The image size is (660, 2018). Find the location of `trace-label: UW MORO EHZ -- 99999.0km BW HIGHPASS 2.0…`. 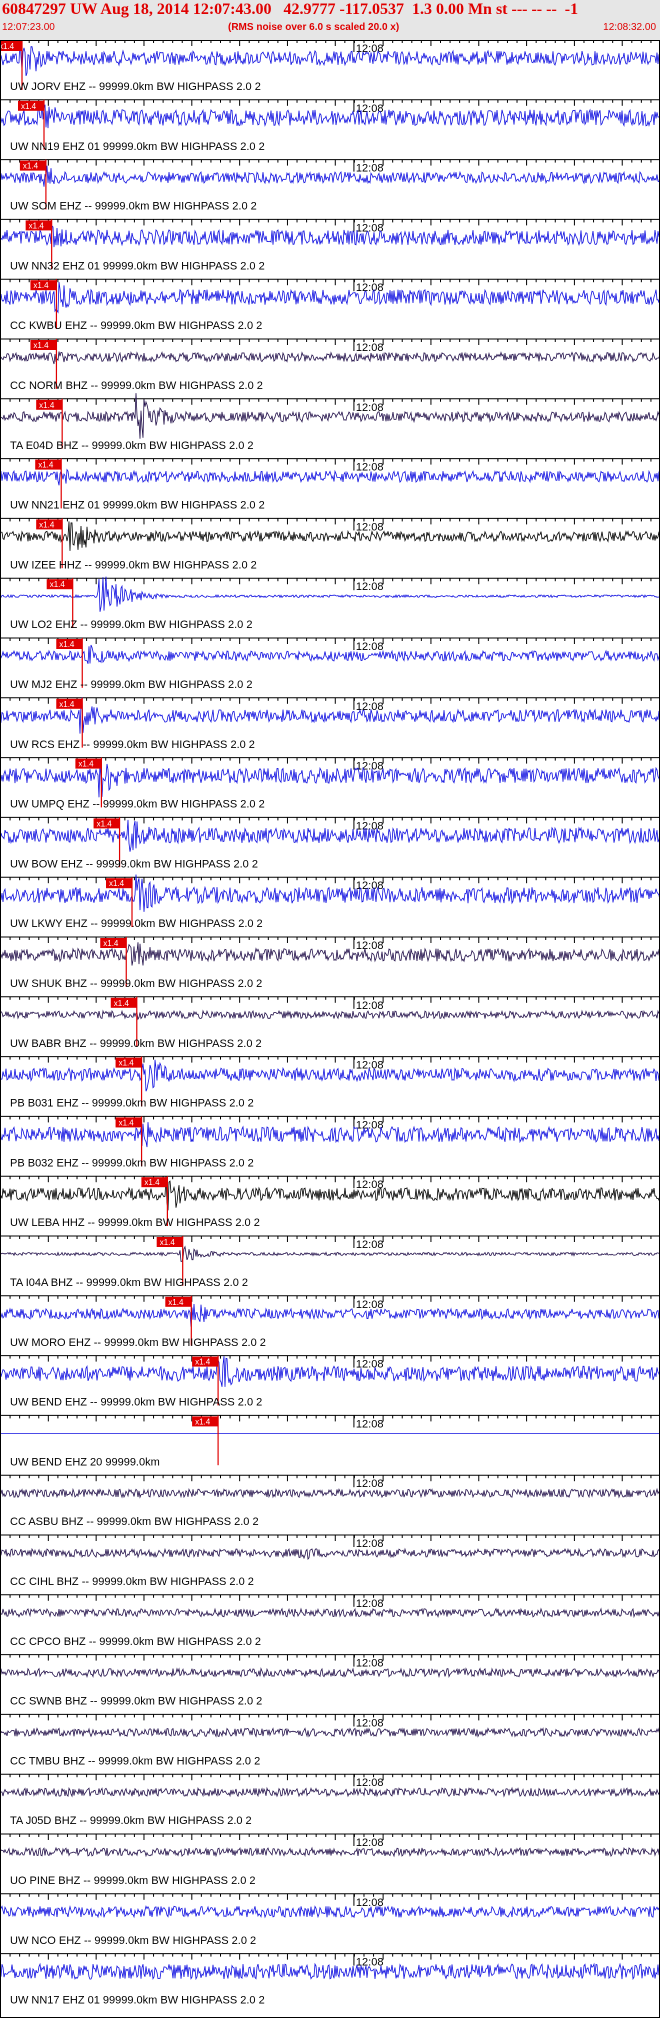

trace-label: UW MORO EHZ -- 99999.0km BW HIGHPASS 2.0… is located at coordinates (138, 1343).